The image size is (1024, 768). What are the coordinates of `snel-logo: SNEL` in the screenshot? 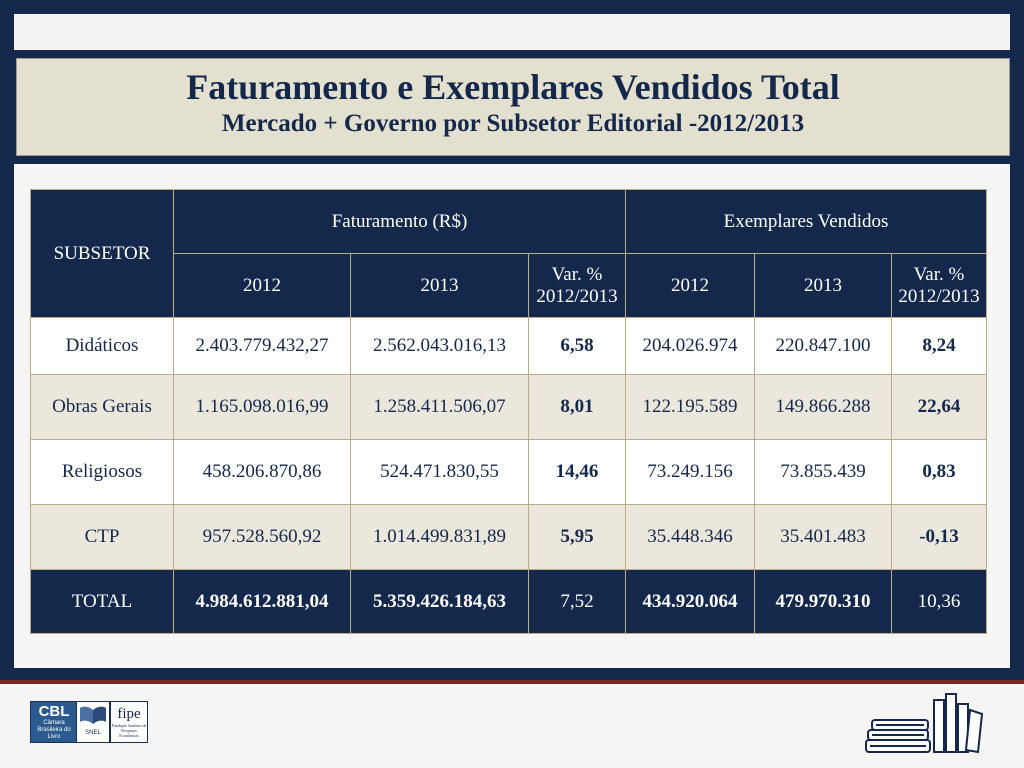 It's located at (93, 722).